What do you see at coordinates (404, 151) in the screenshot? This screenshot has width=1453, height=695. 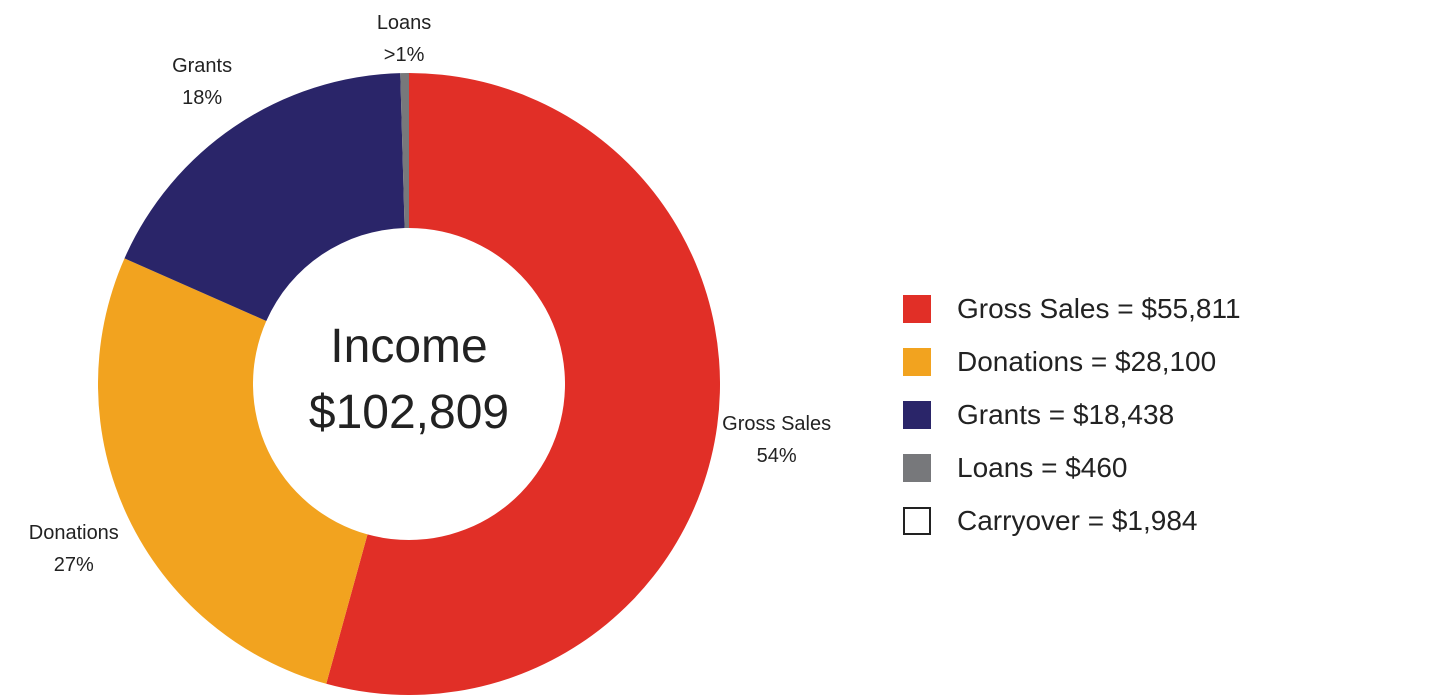 I see `slice-loans` at bounding box center [404, 151].